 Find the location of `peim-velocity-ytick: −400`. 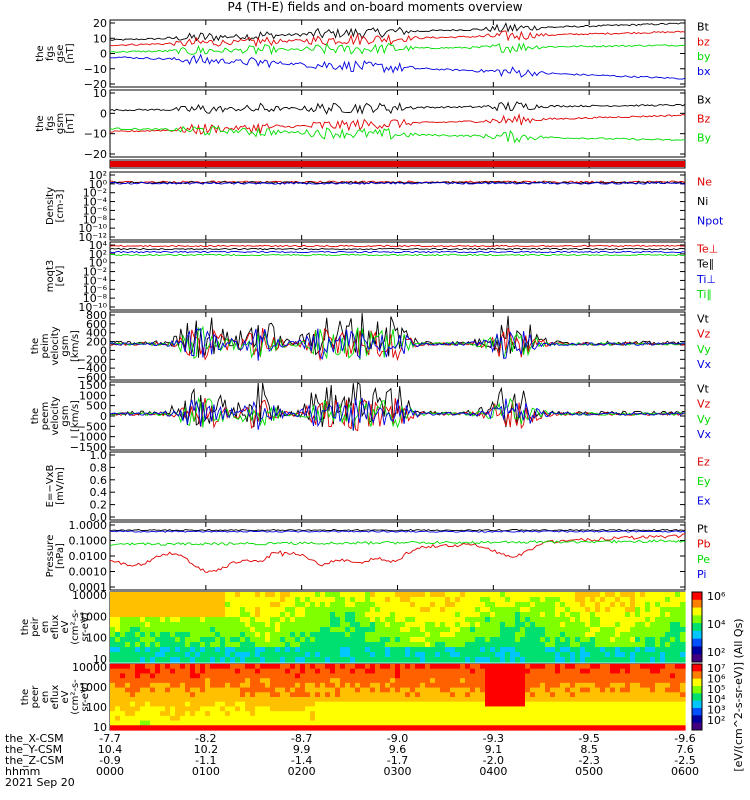

peim-velocity-ytick: −400 is located at coordinates (92, 368).